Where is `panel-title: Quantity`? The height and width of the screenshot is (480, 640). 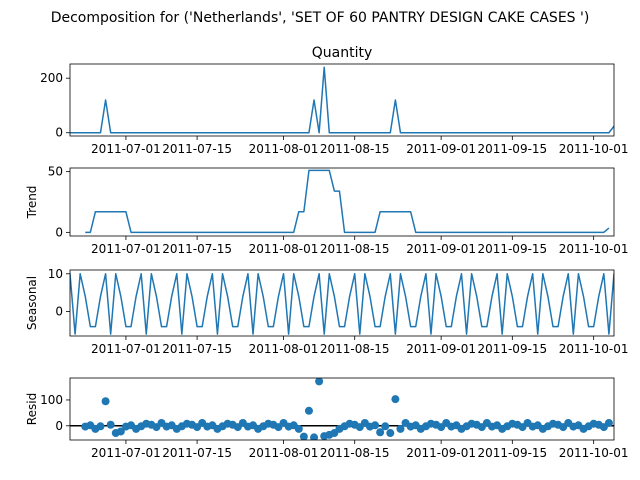 panel-title: Quantity is located at coordinates (342, 53).